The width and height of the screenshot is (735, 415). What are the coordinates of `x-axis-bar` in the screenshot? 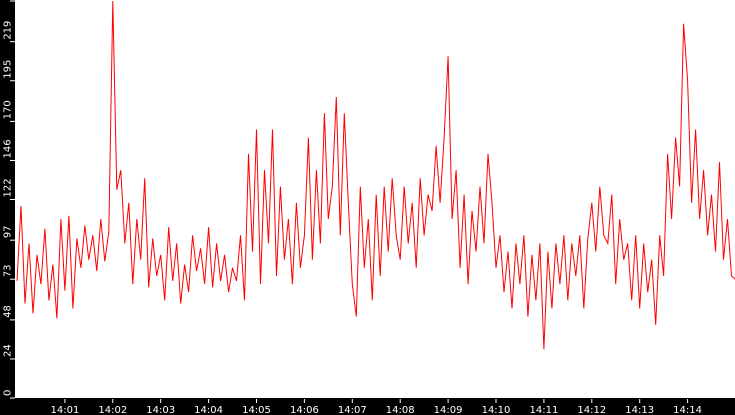 It's located at (367, 406).